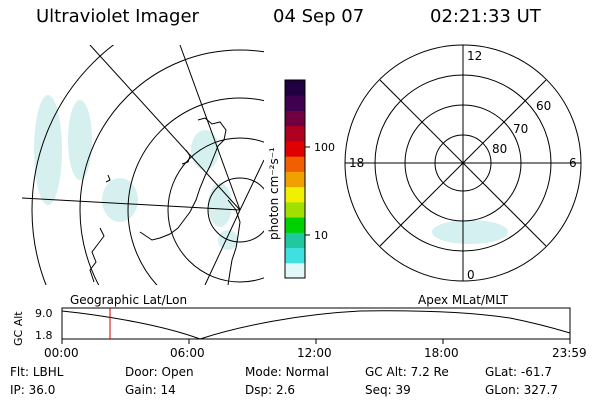  Describe the element at coordinates (165, 201) in the screenshot. I see `coastline` at that location.